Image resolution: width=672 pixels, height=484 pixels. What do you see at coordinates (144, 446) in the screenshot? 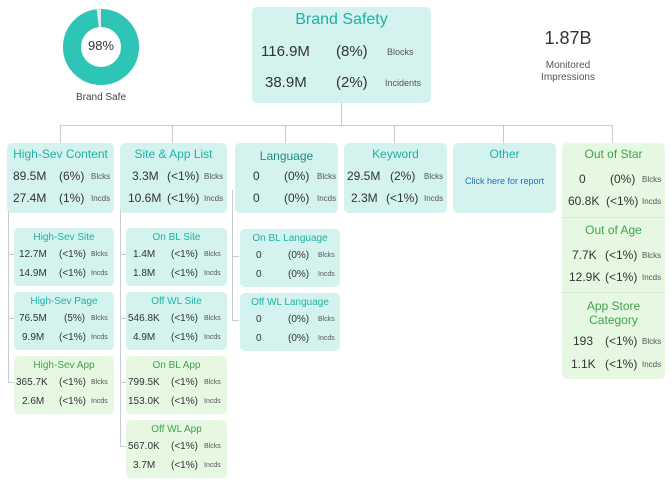
I see `blocks-value: 567.0K` at bounding box center [144, 446].